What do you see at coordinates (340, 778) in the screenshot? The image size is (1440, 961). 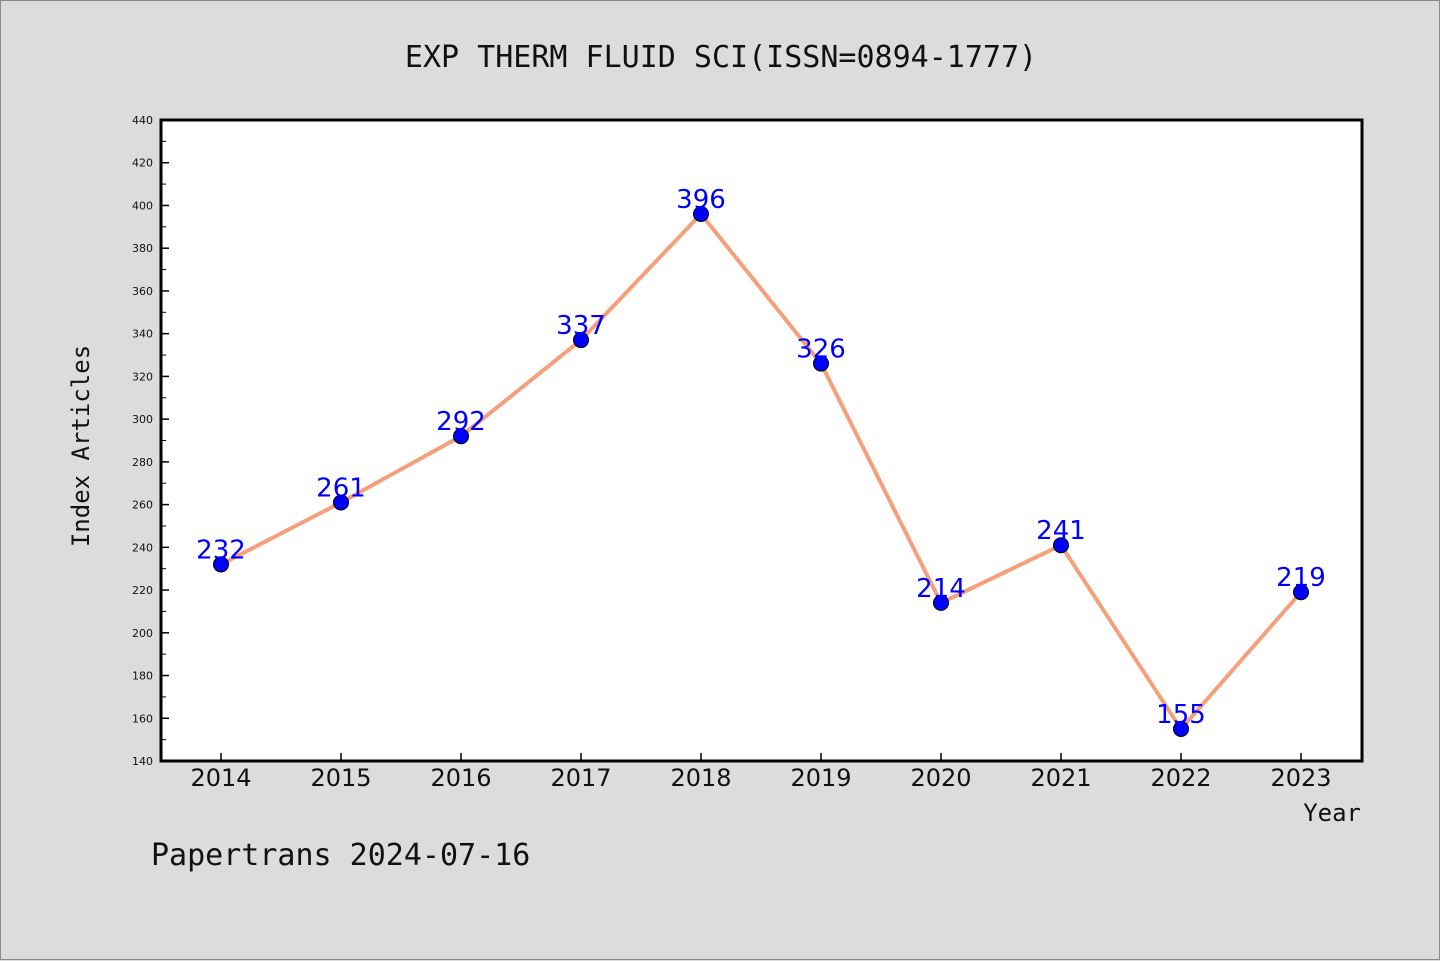 I see `x-tick-label: 2015` at bounding box center [340, 778].